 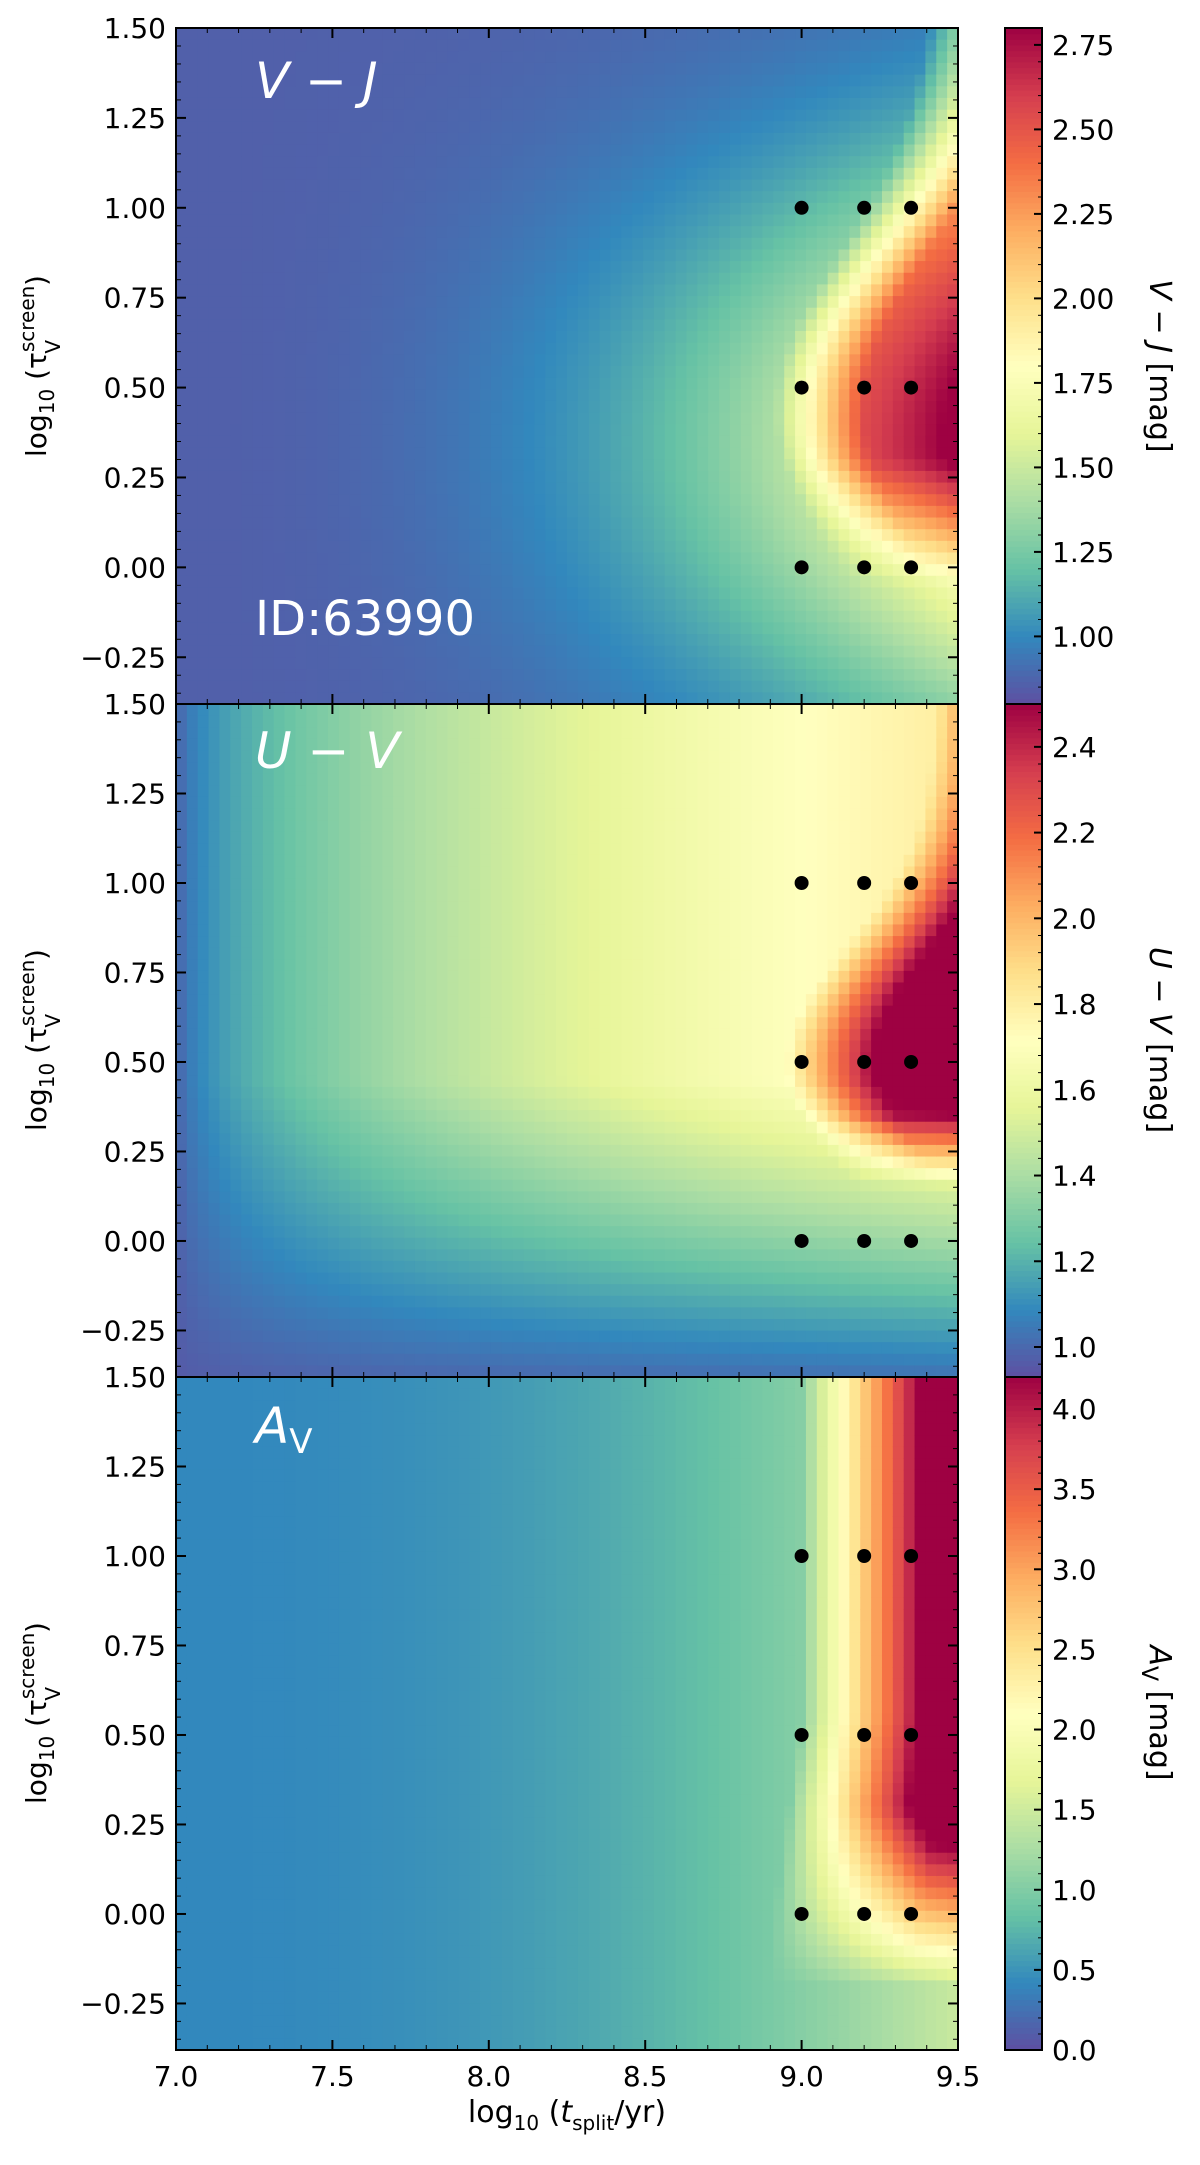 What do you see at coordinates (1083, 298) in the screenshot?
I see `colorbar-tick-label: 2.00` at bounding box center [1083, 298].